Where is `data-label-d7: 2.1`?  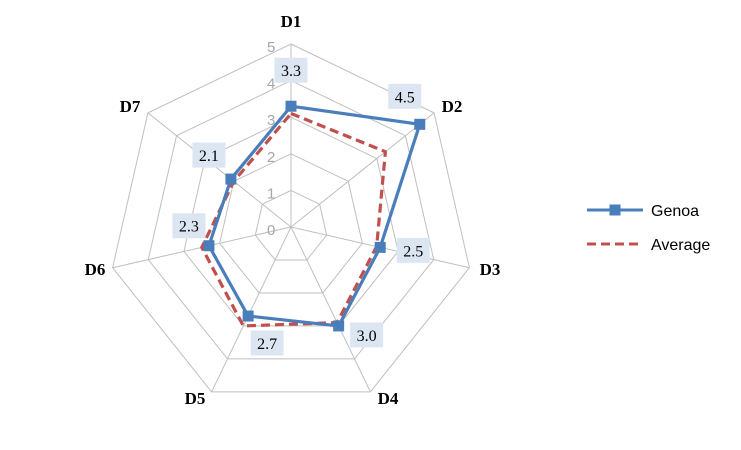 data-label-d7: 2.1 is located at coordinates (209, 156).